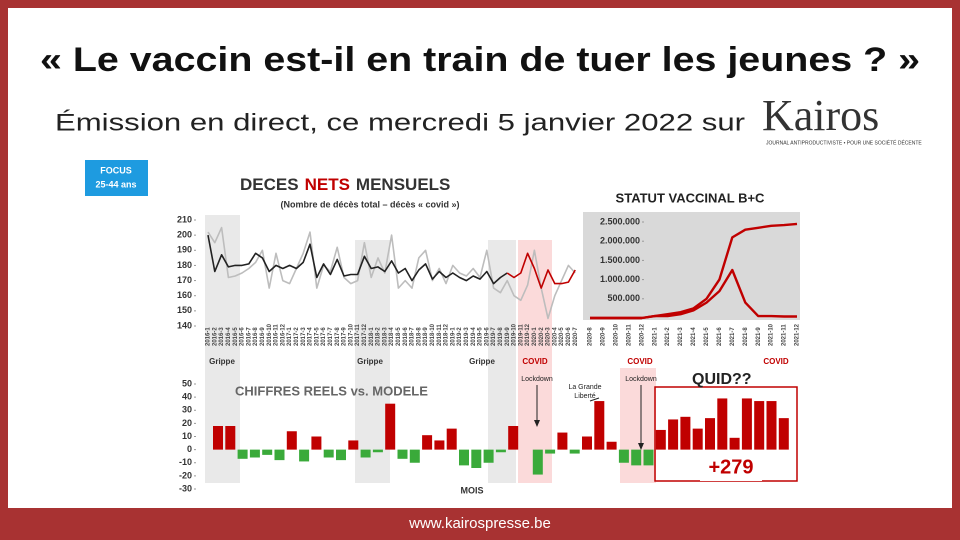  What do you see at coordinates (515, 334) in the screenshot?
I see `x-tick-label: 2019-10` at bounding box center [515, 334].